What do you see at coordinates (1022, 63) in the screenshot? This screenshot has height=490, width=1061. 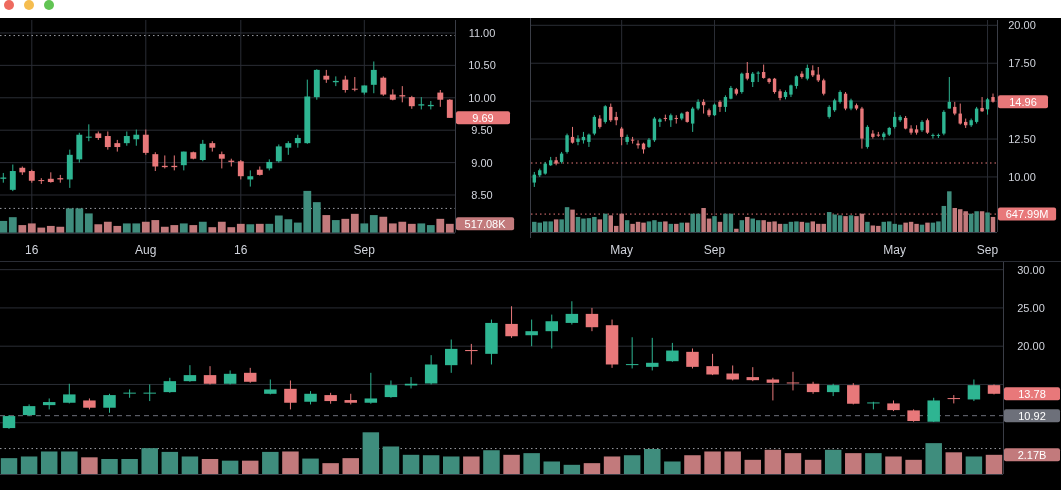 I see `y-tick-label: 17.50` at bounding box center [1022, 63].